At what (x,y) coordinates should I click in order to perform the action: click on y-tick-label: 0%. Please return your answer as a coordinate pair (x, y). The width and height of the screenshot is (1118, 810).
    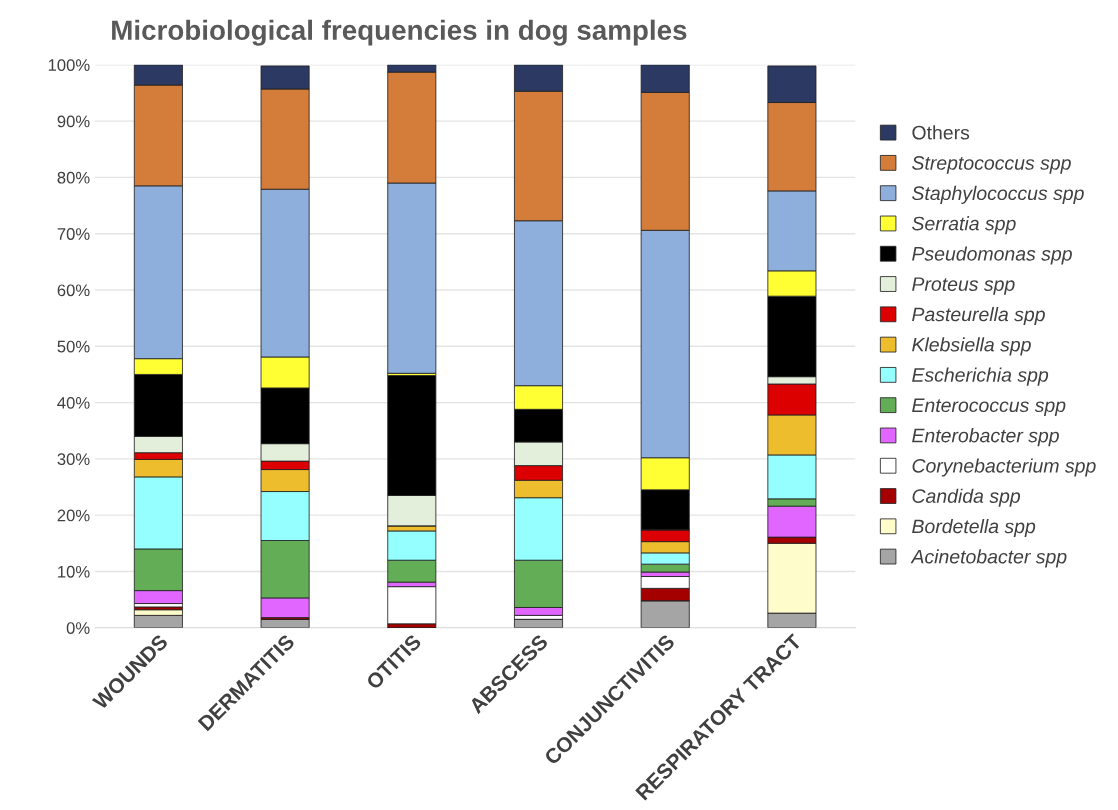
    Looking at the image, I should click on (78, 628).